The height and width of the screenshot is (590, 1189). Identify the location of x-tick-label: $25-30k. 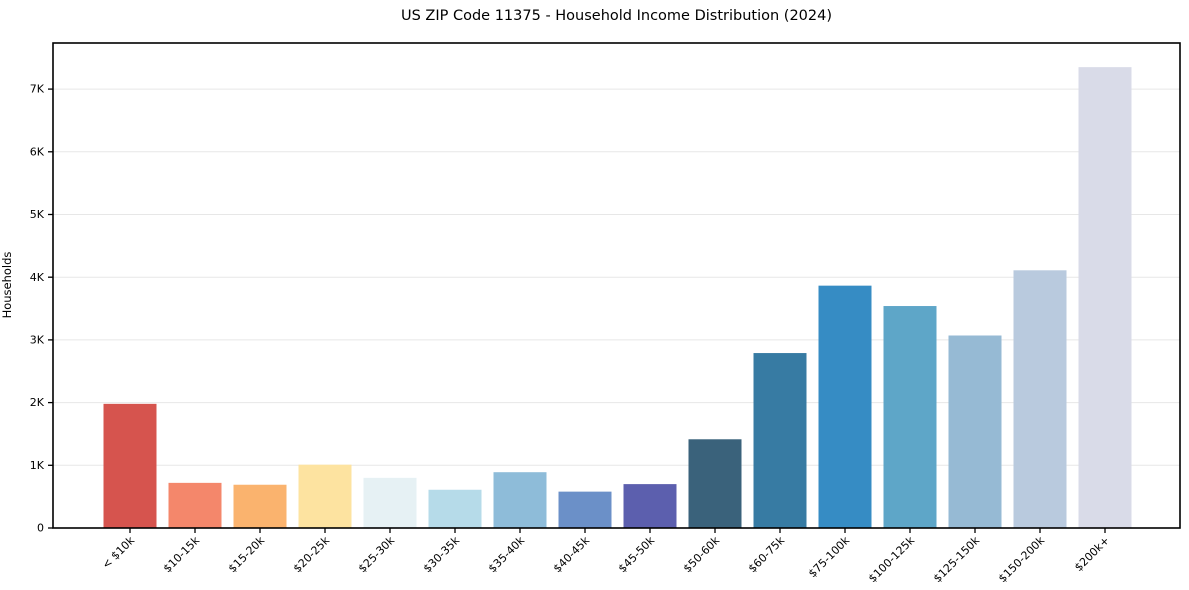
(377, 554).